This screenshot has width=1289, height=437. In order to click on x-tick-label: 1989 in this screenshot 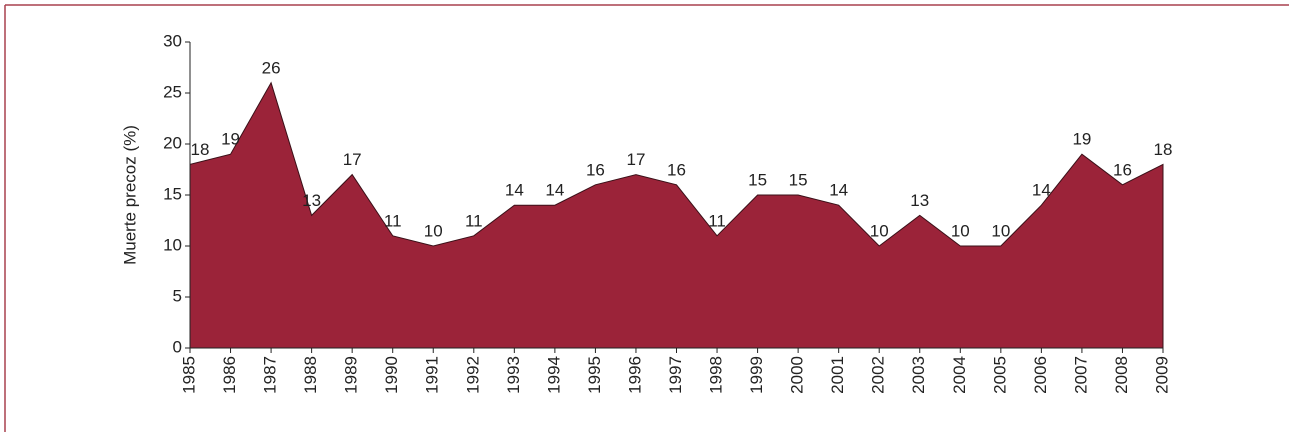, I will do `click(351, 375)`.